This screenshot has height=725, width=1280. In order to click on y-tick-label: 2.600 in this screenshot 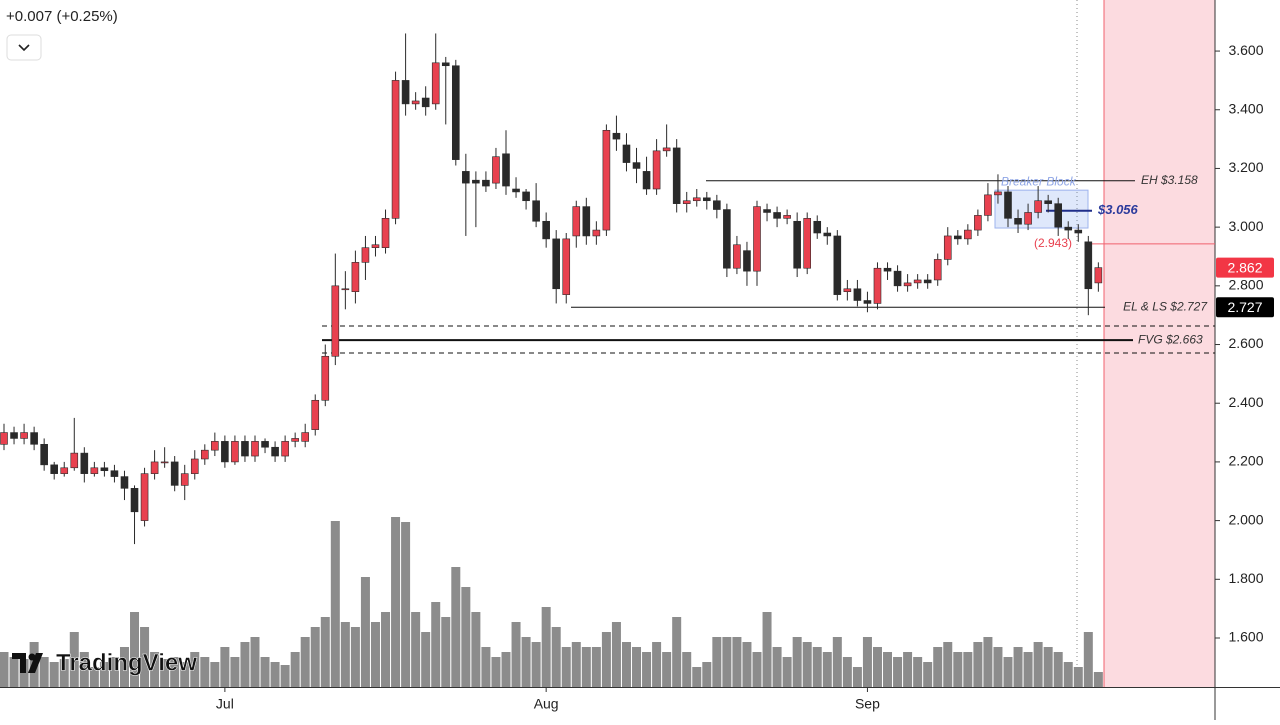, I will do `click(1245, 343)`.